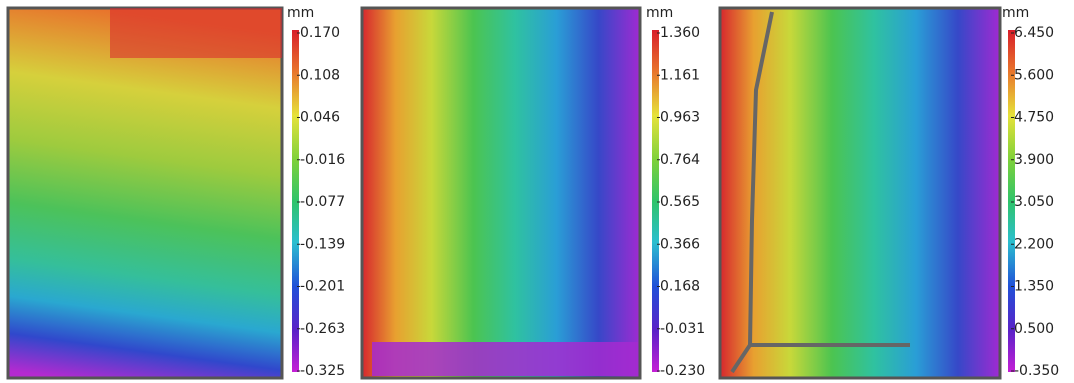 The width and height of the screenshot is (1074, 383). Describe the element at coordinates (322, 371) in the screenshot. I see `colorbar-label: -0.325` at that location.